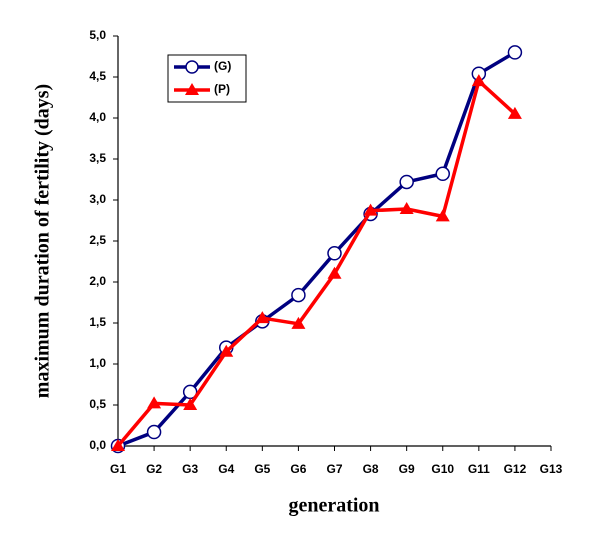  Describe the element at coordinates (333, 506) in the screenshot. I see `x-axis-label: generation` at that location.